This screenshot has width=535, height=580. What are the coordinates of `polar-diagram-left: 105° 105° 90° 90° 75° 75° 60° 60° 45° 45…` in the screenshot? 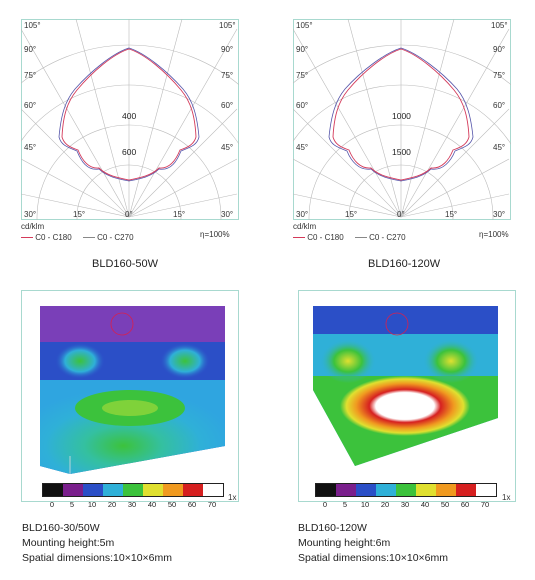 It's located at (130, 119).